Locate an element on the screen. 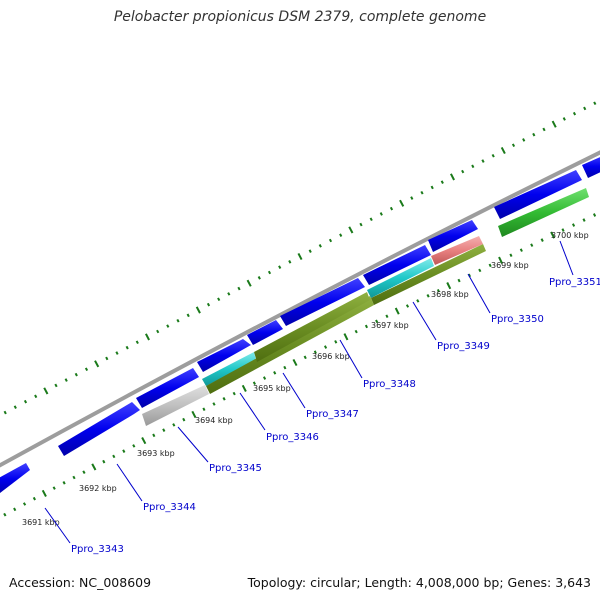 This screenshot has width=600, height=600. kbp-label: 3695 kbp is located at coordinates (272, 388).